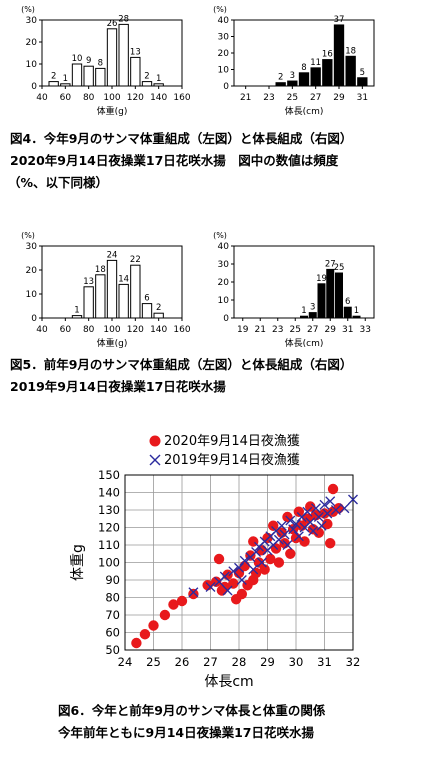  I want to click on y-tick-label: 0, so click(34, 319).